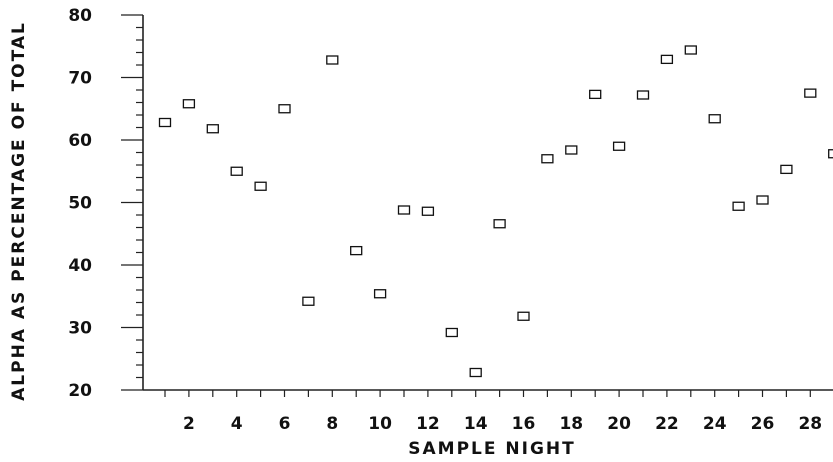  Describe the element at coordinates (332, 424) in the screenshot. I see `x-tick-label: 8` at that location.